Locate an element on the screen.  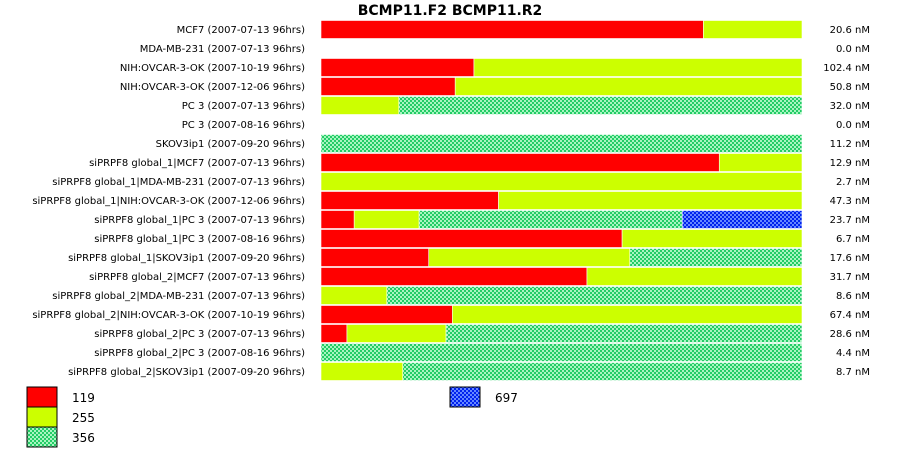
row-label: NIH:OVCAR-3-OK (2007-12-06 96hrs) is located at coordinates (212, 87).